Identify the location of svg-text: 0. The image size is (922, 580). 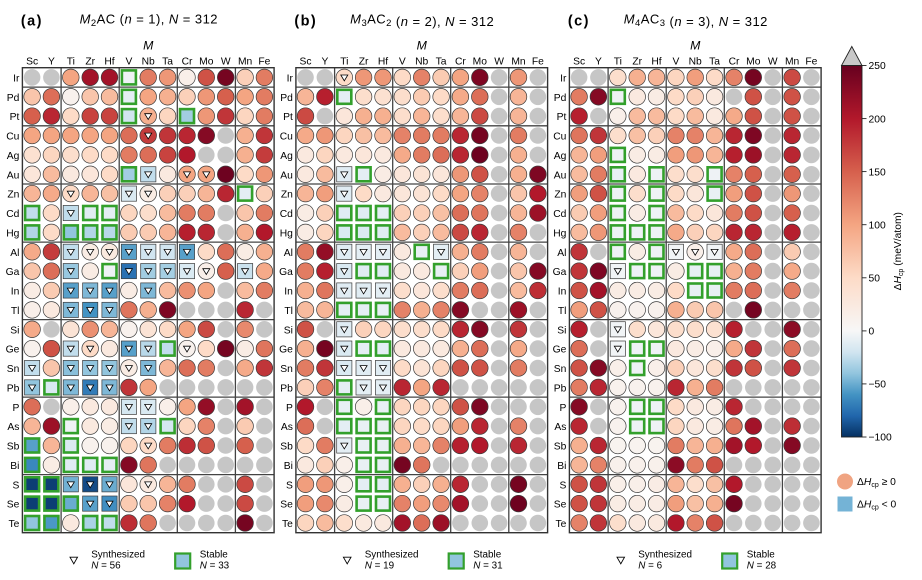
(872, 332).